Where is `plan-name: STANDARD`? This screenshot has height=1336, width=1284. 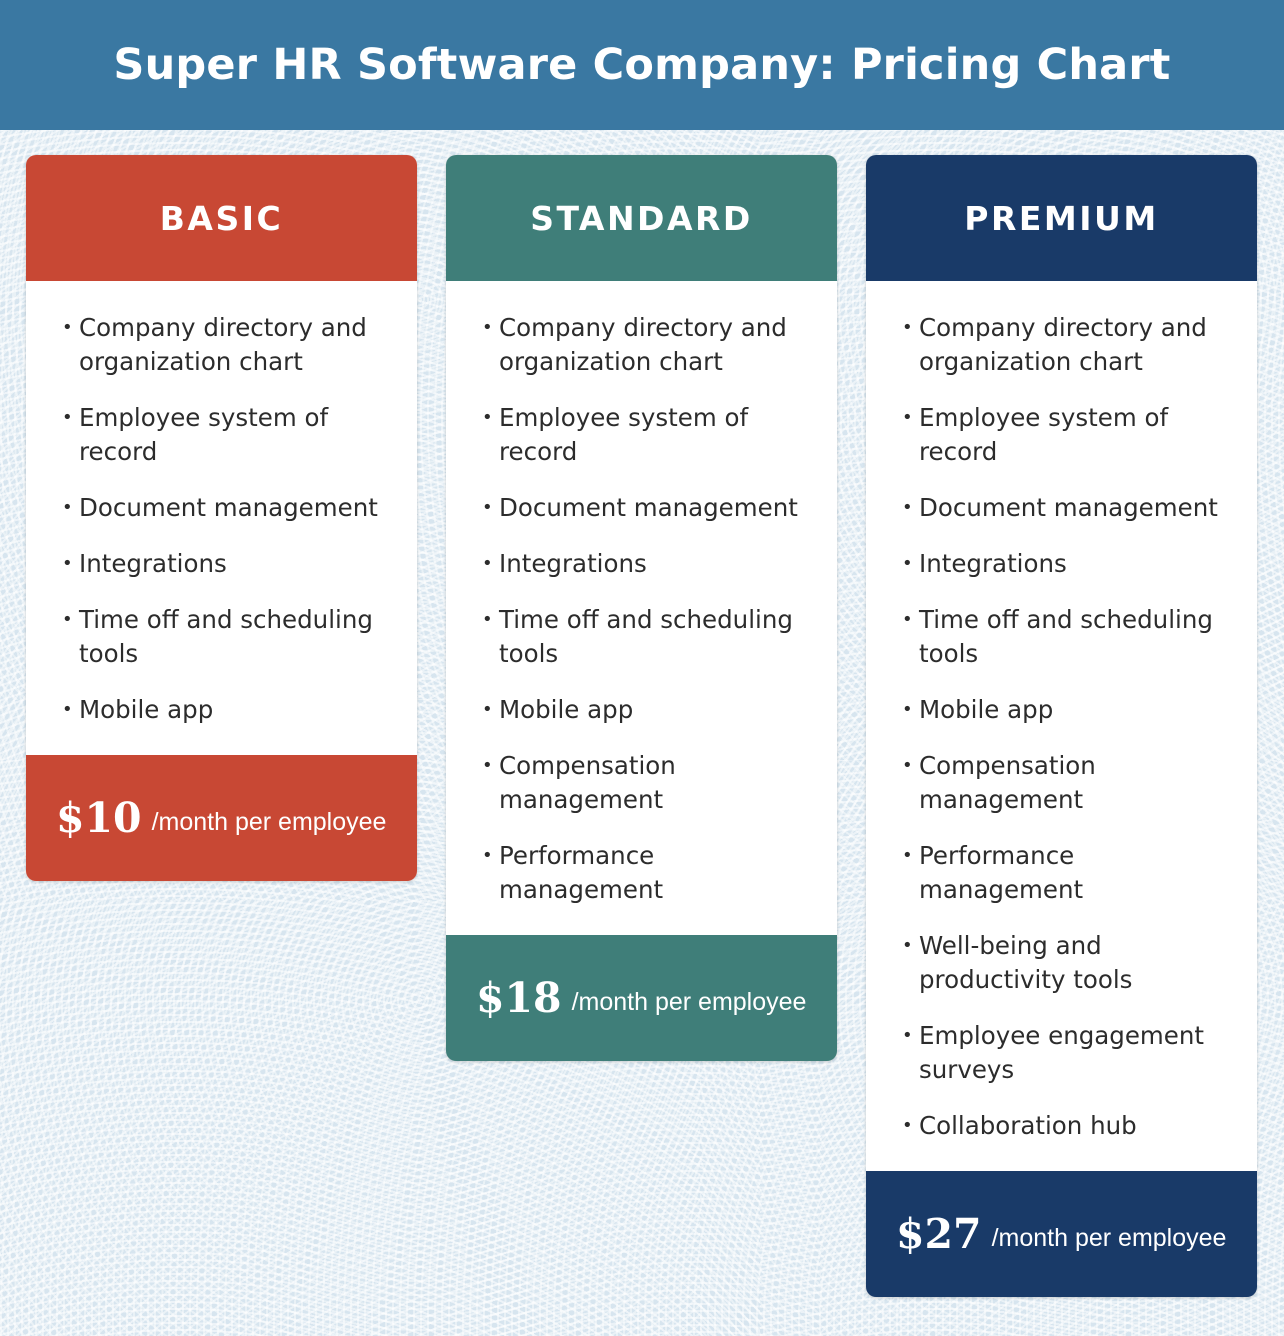
plan-name: STANDARD is located at coordinates (641, 218).